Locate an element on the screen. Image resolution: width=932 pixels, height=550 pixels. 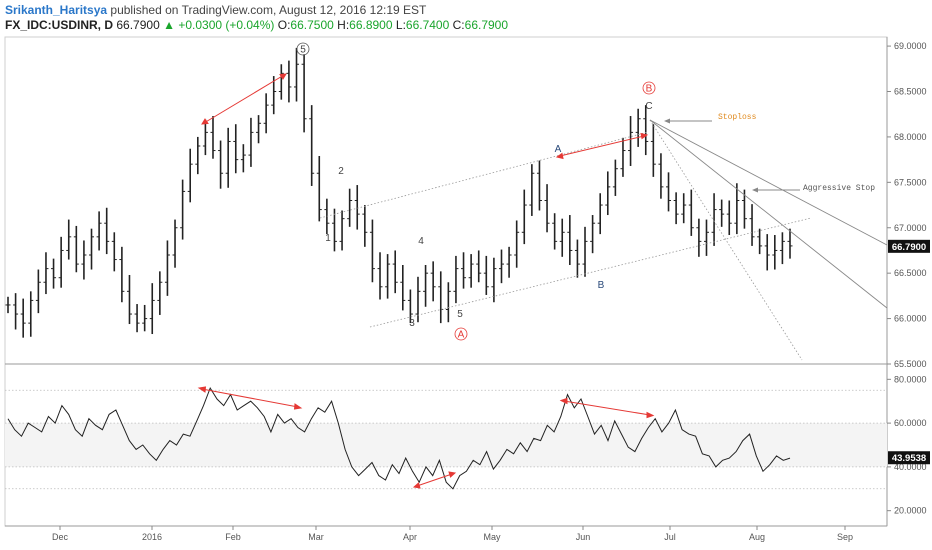
wave-label-C: C is located at coordinates (648, 106).